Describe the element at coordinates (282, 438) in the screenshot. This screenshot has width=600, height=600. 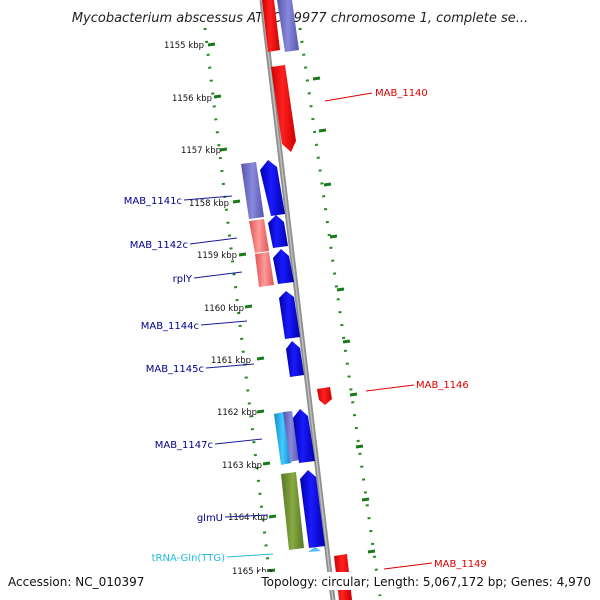
I see `gene-block-mab1147c-cyan` at that location.